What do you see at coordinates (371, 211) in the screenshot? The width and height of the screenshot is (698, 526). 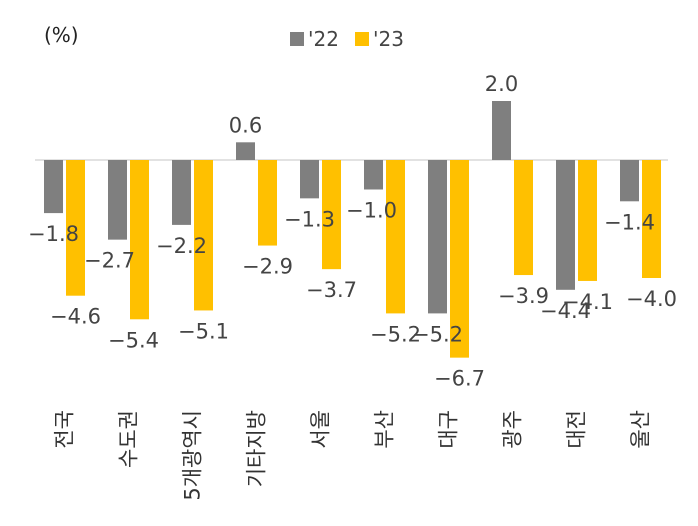 I see `value-label-22-5: −1.0` at bounding box center [371, 211].